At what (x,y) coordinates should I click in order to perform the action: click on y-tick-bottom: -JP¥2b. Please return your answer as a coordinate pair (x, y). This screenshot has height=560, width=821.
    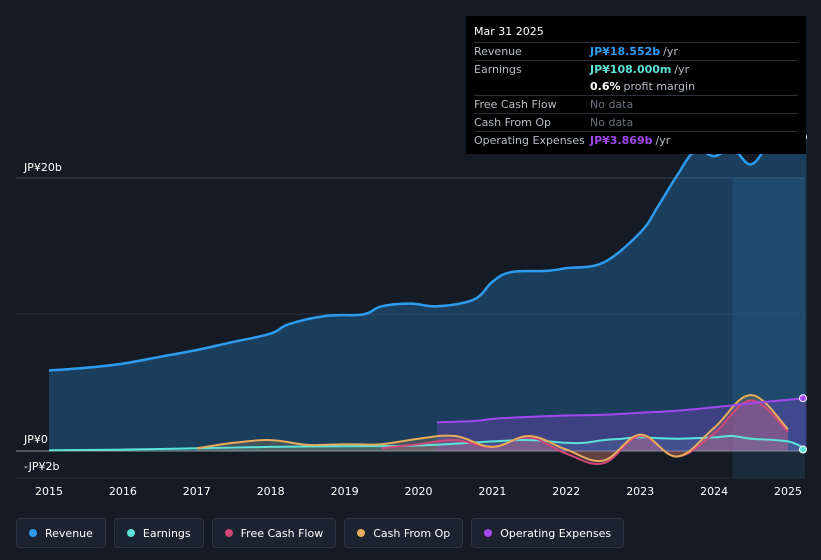
    Looking at the image, I should click on (41, 466).